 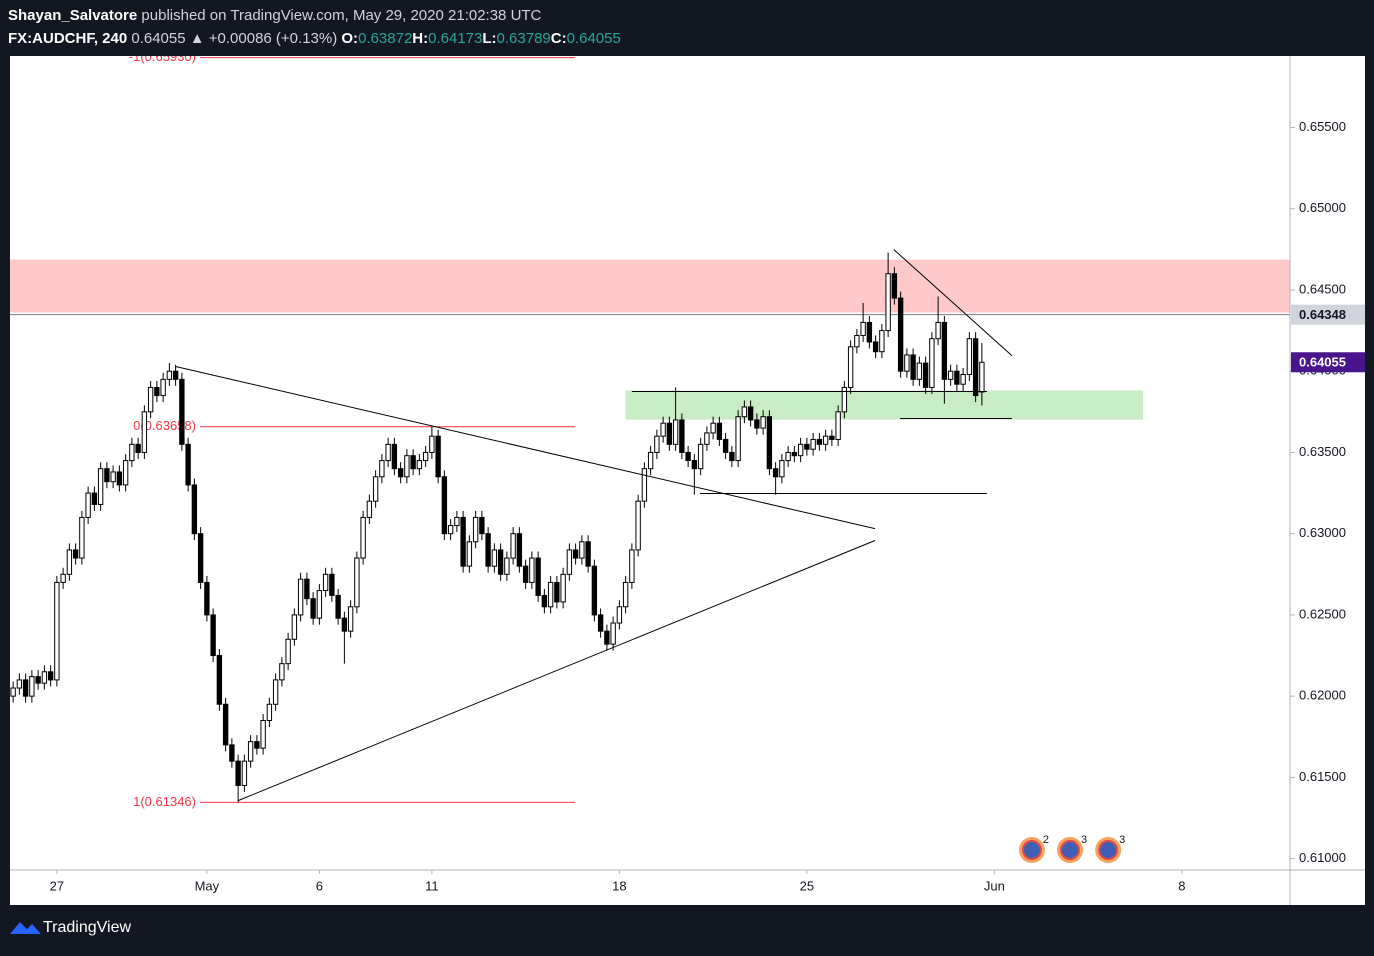 I want to click on x-tick-label: Jun, so click(x=994, y=885).